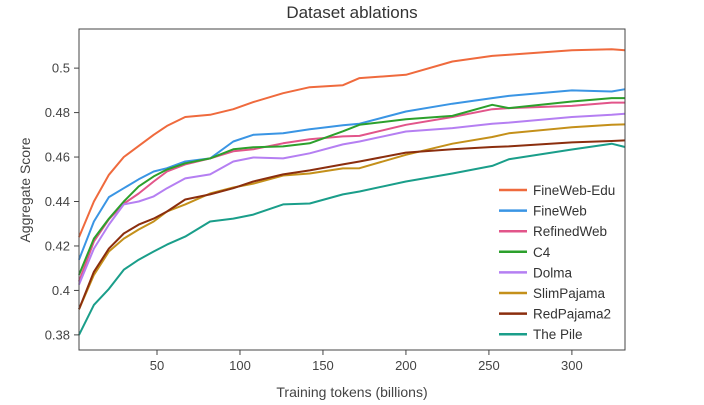 This screenshot has width=704, height=405. I want to click on legend-item: RedPajama2, so click(555, 314).